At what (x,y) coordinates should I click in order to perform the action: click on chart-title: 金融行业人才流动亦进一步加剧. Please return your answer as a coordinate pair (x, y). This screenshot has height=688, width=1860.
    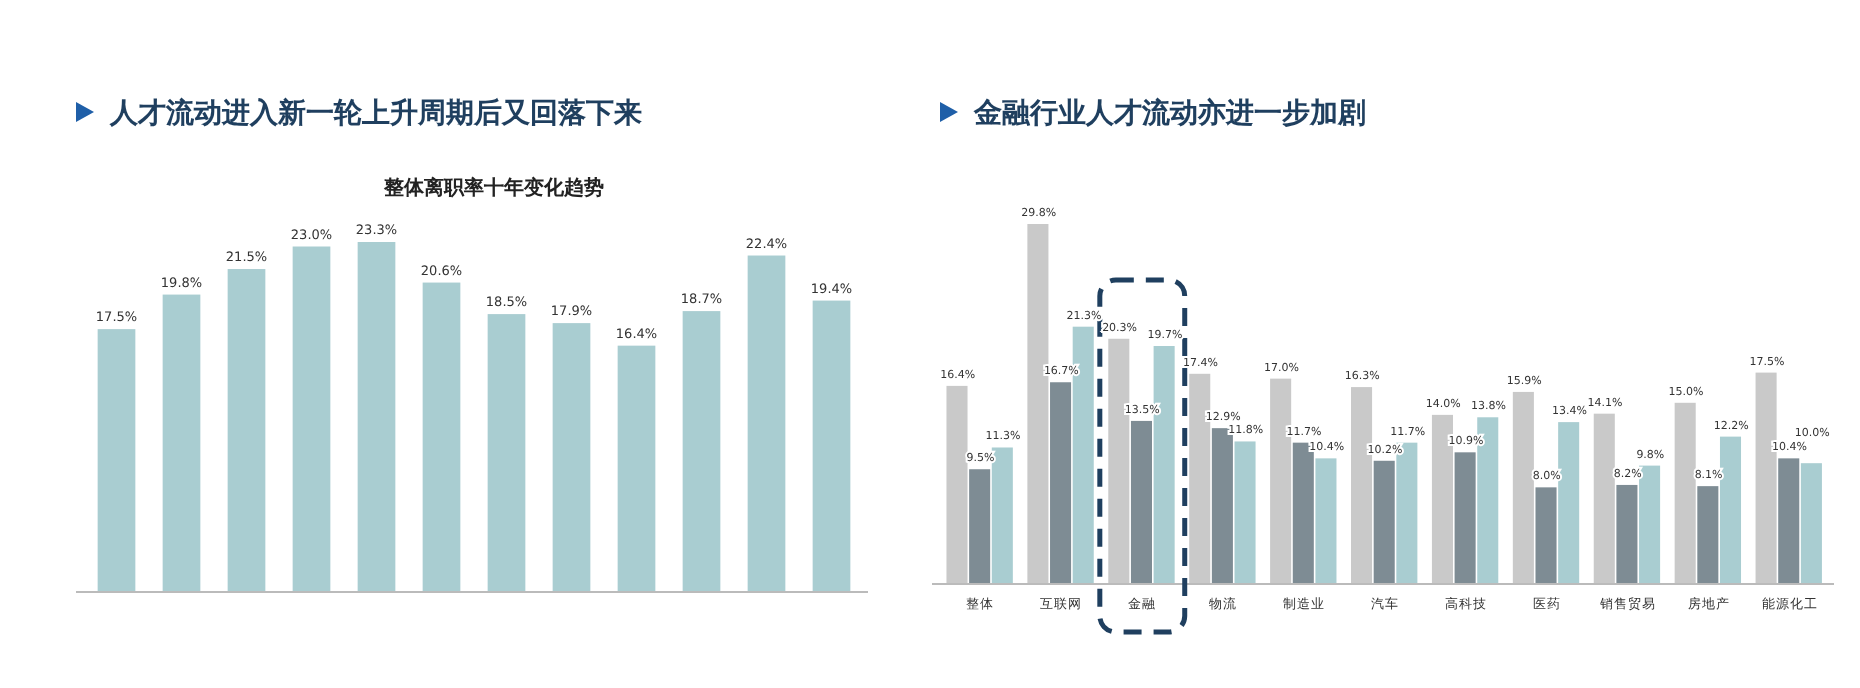
    Looking at the image, I should click on (1169, 113).